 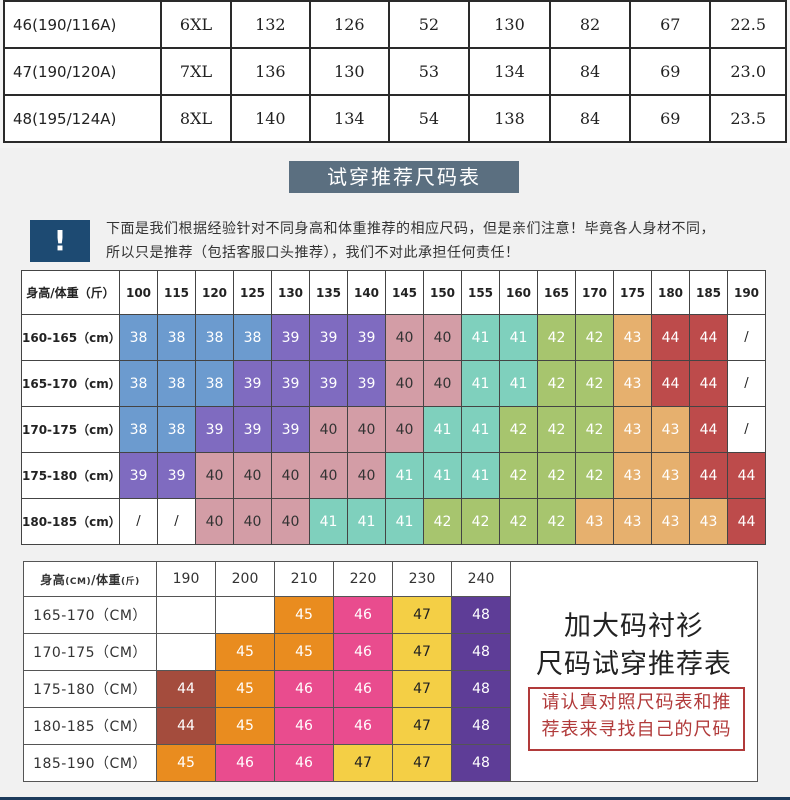 I want to click on spec-cell: 69, so click(x=670, y=71).